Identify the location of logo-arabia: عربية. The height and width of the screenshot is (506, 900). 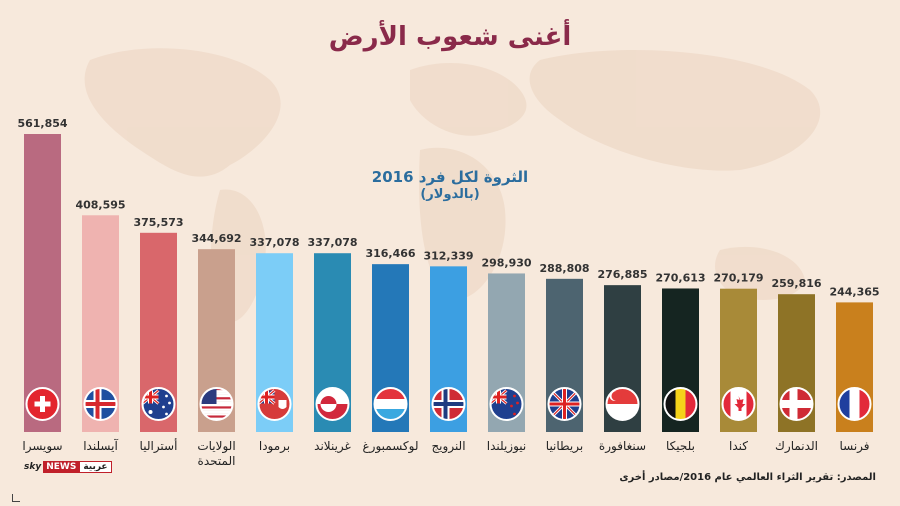
(95, 467).